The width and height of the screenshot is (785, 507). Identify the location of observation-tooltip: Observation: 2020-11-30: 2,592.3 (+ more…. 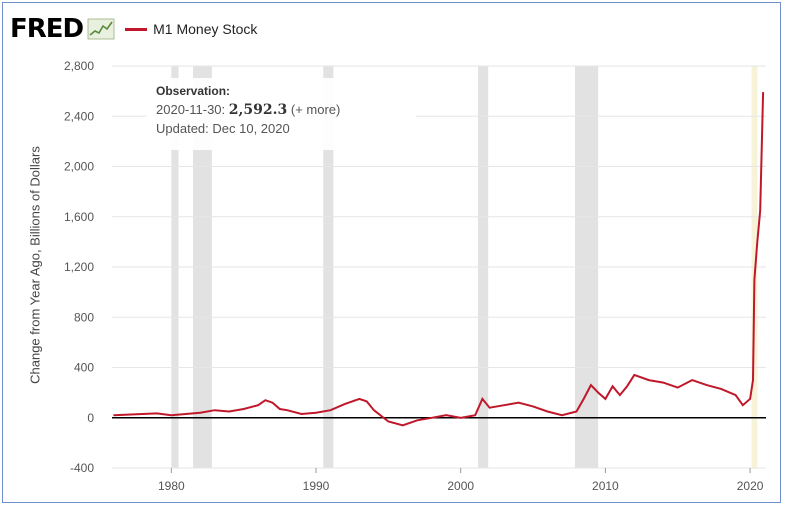
(281, 114).